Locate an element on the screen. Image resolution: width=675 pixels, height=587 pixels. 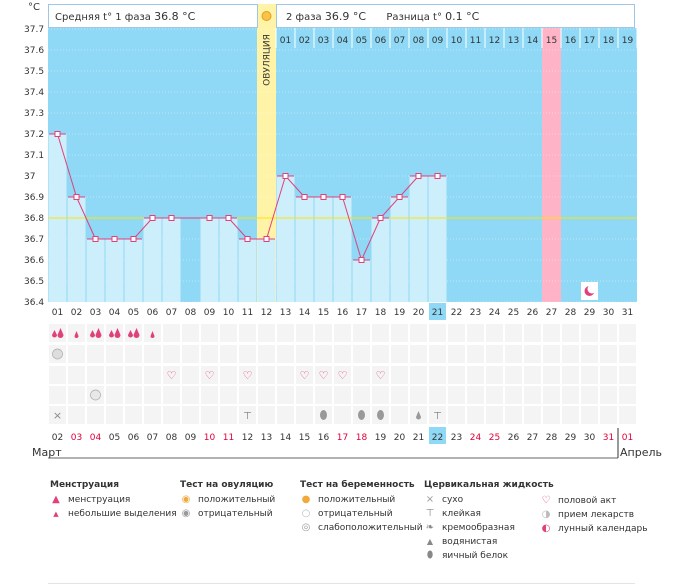
top-day-label: 06 is located at coordinates (381, 41).